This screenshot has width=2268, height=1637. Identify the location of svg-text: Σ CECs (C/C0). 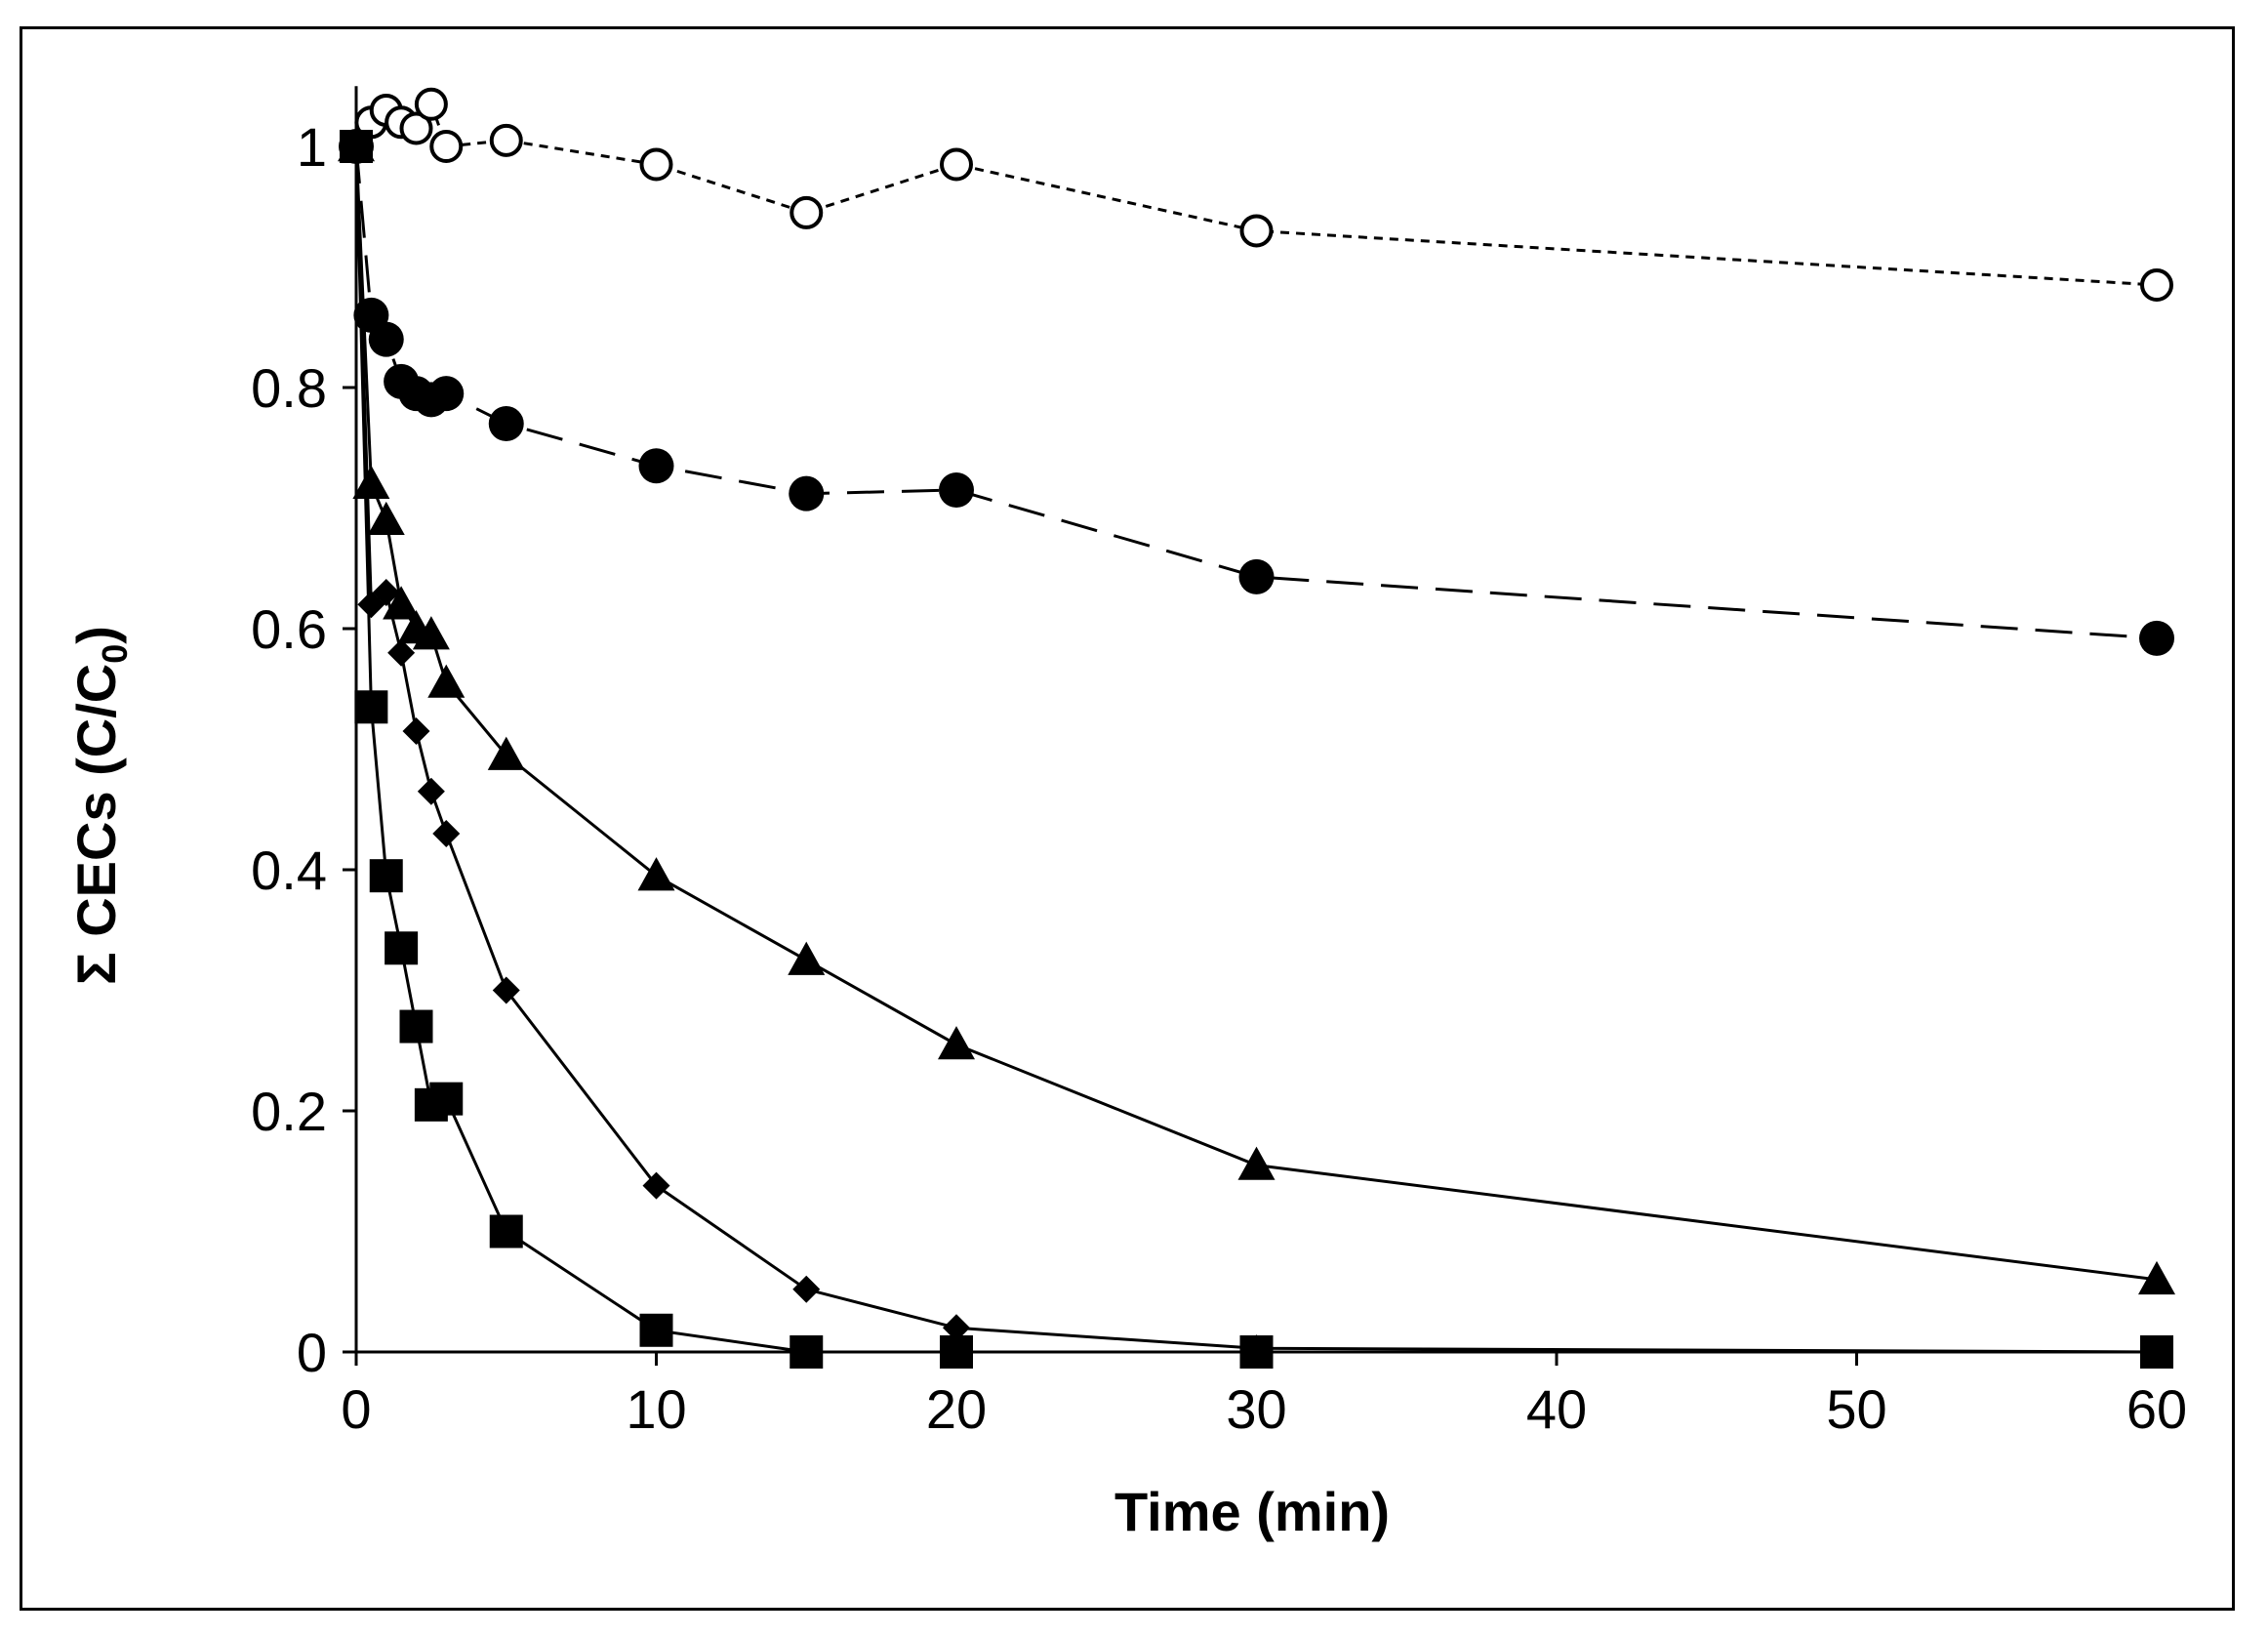
(100, 805).